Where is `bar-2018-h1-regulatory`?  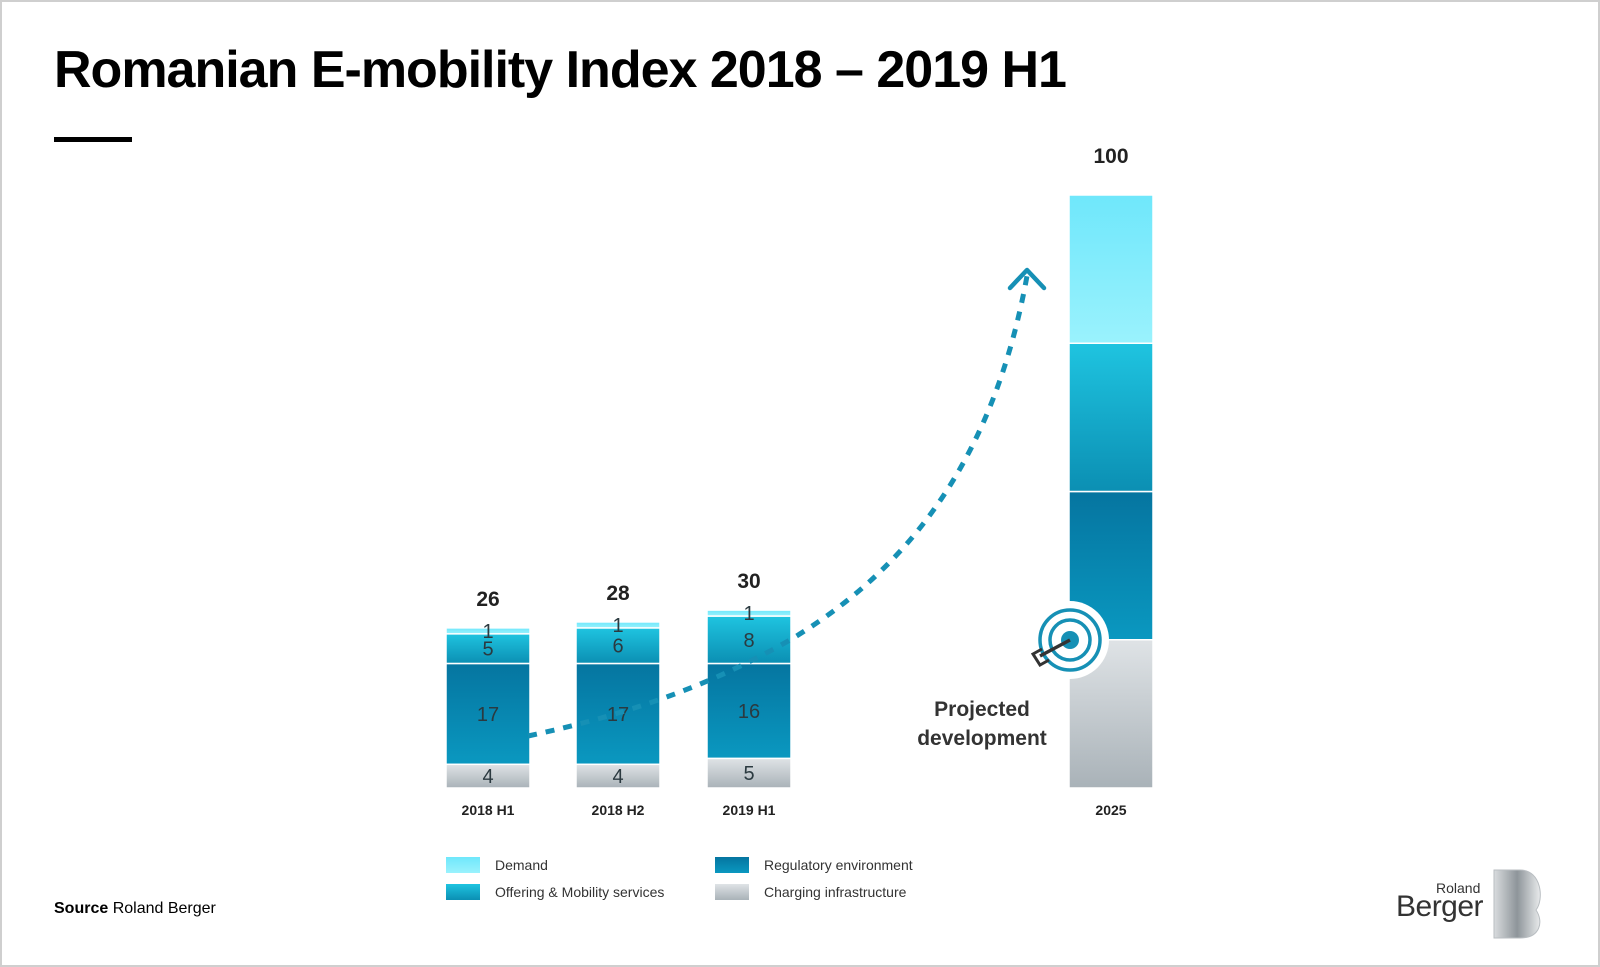
bar-2018-h1-regulatory is located at coordinates (488, 714).